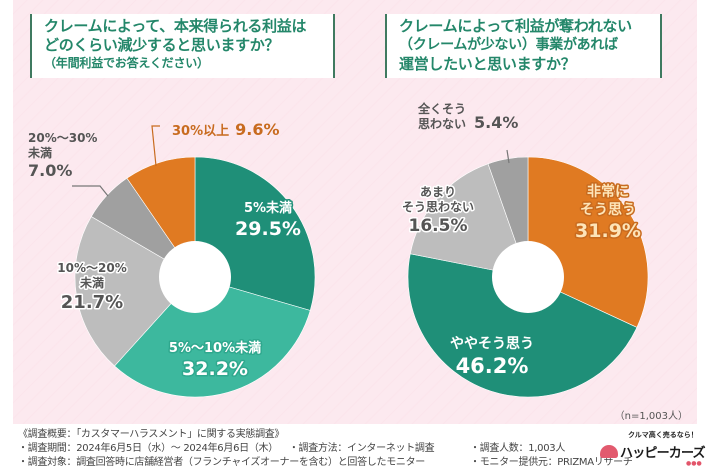 This screenshot has height=474, width=710. Describe the element at coordinates (215, 348) in the screenshot. I see `slice-label: 5%〜10%未満` at that location.